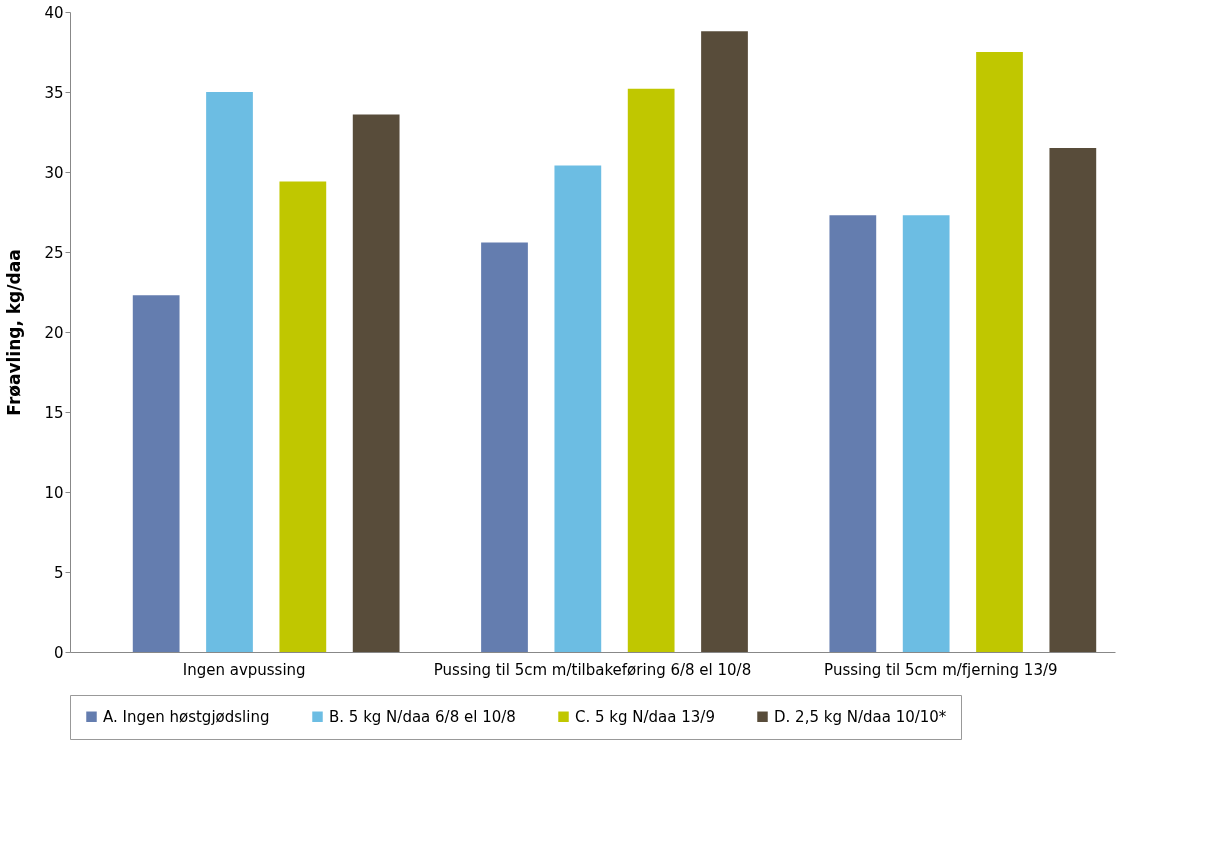  What do you see at coordinates (54, 12) in the screenshot?
I see `y-tick-label: 40` at bounding box center [54, 12].